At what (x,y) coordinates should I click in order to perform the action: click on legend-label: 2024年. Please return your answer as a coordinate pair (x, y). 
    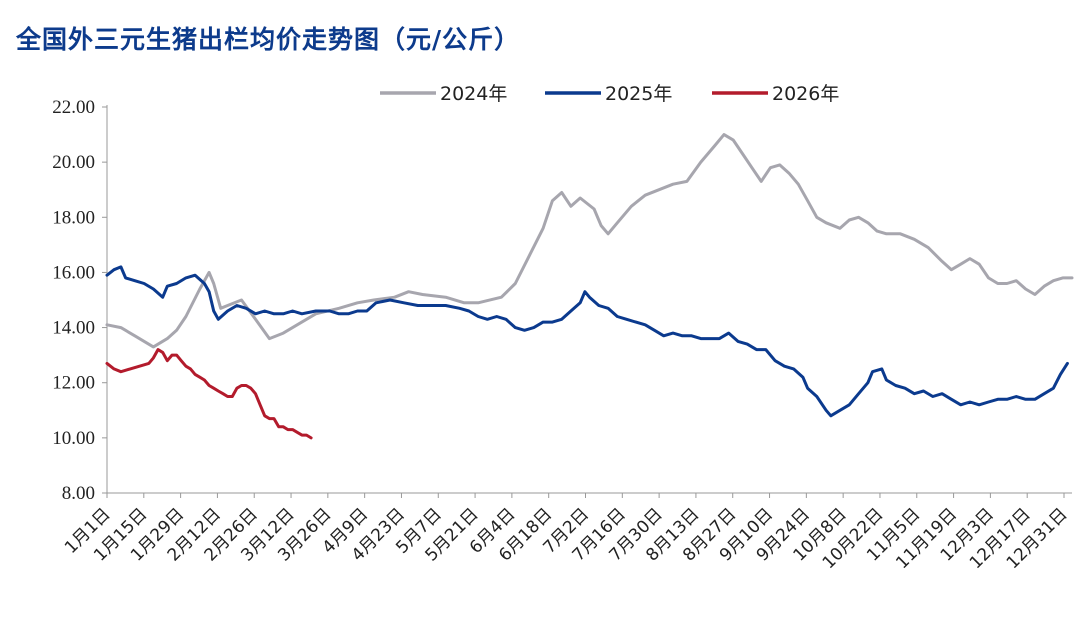
    Looking at the image, I should click on (473, 94).